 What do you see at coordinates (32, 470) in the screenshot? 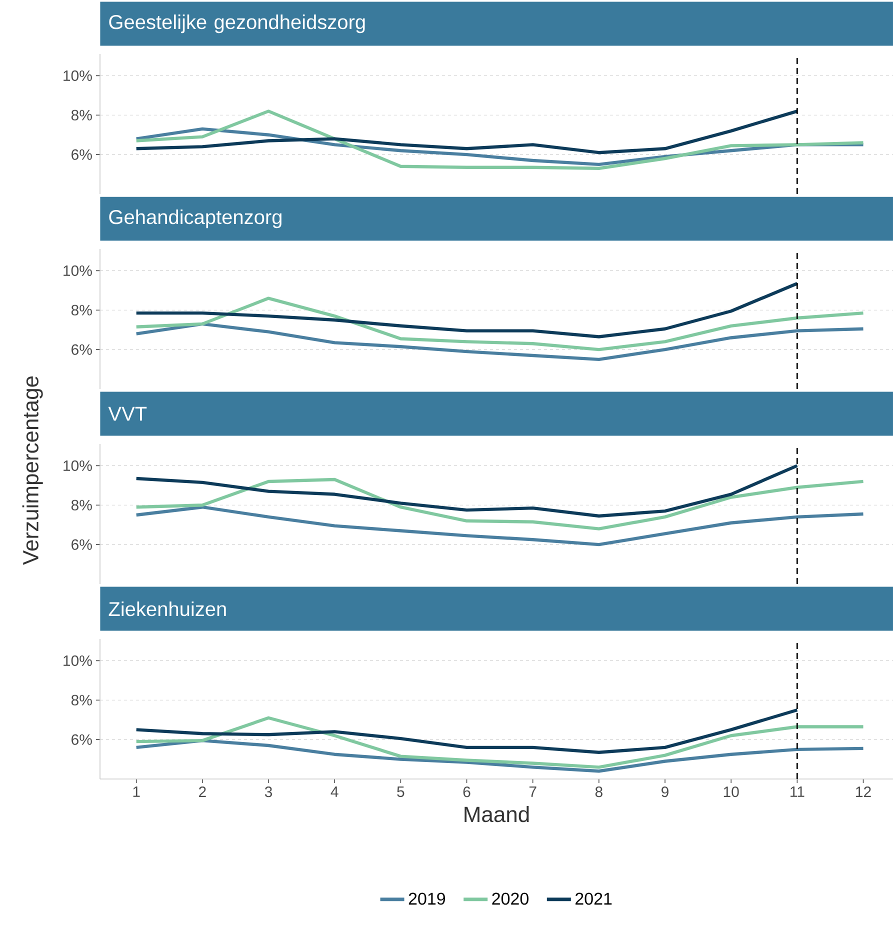
I see `y-axis-title: Verzuimpercentage` at bounding box center [32, 470].